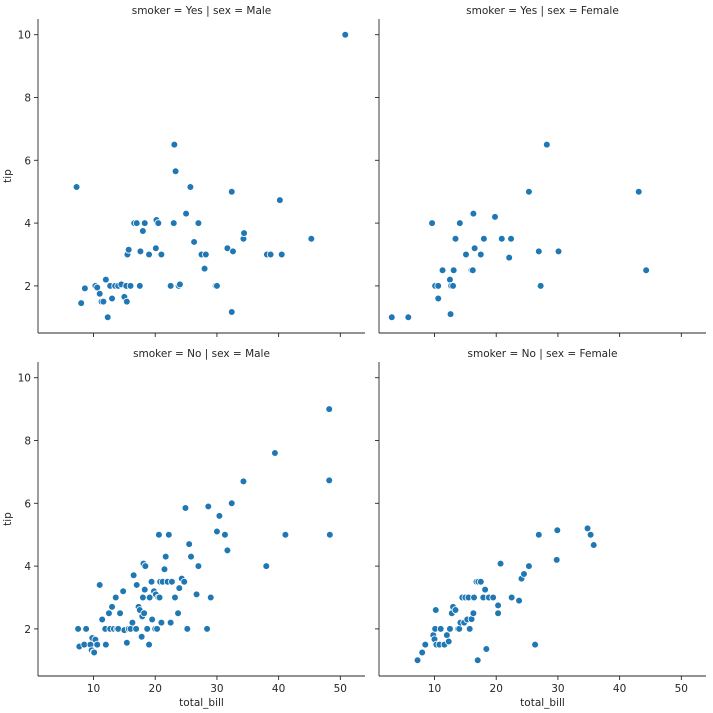 The width and height of the screenshot is (713, 713). Describe the element at coordinates (340, 689) in the screenshot. I see `x-tick-label: 50` at that location.